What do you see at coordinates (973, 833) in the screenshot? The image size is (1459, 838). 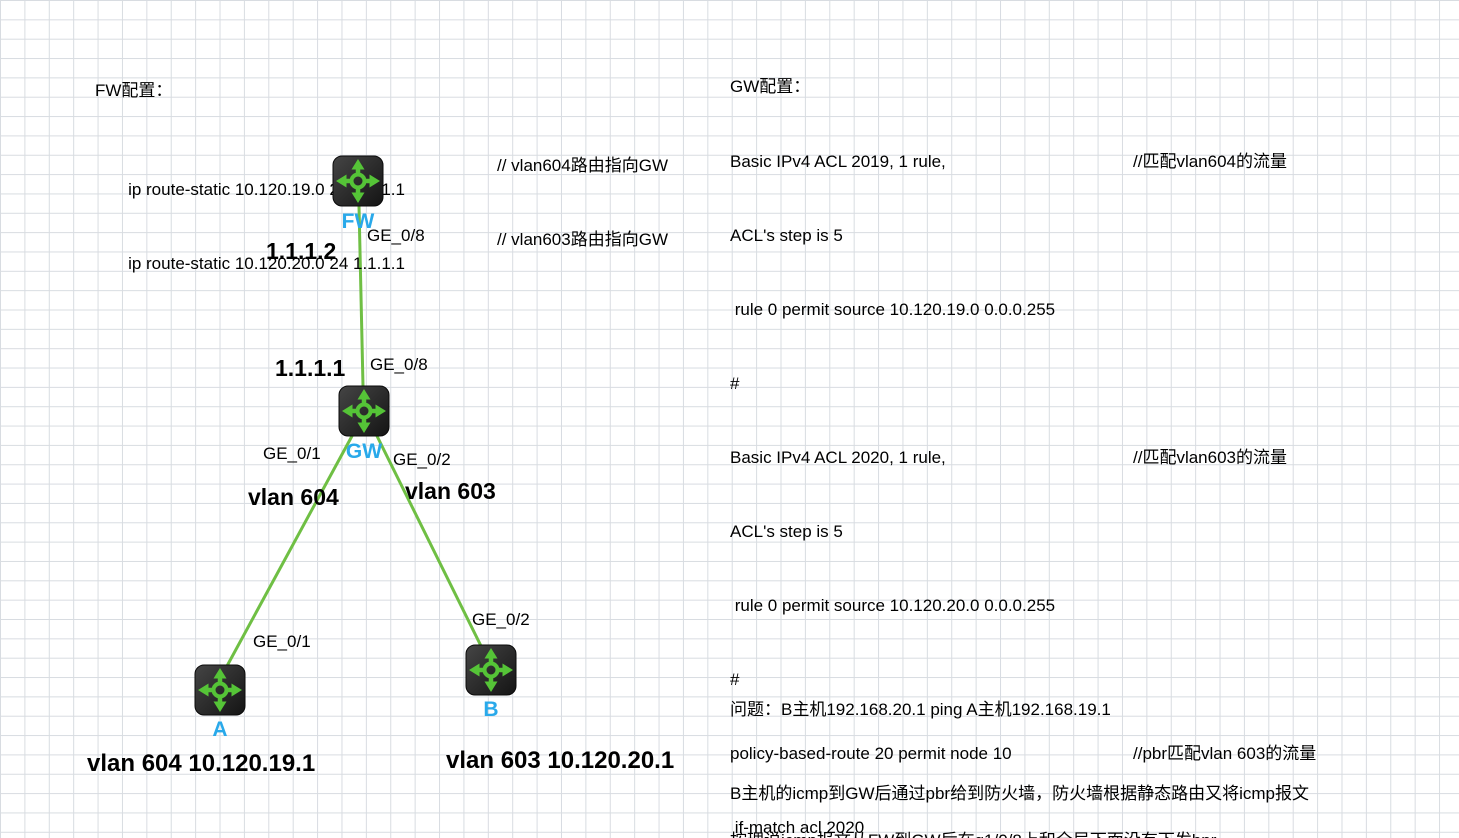 I see `question-line: 按理说icmp报文从FW到GW后在g1/0/8上和全局下面没有下发bpr` at bounding box center [973, 833].